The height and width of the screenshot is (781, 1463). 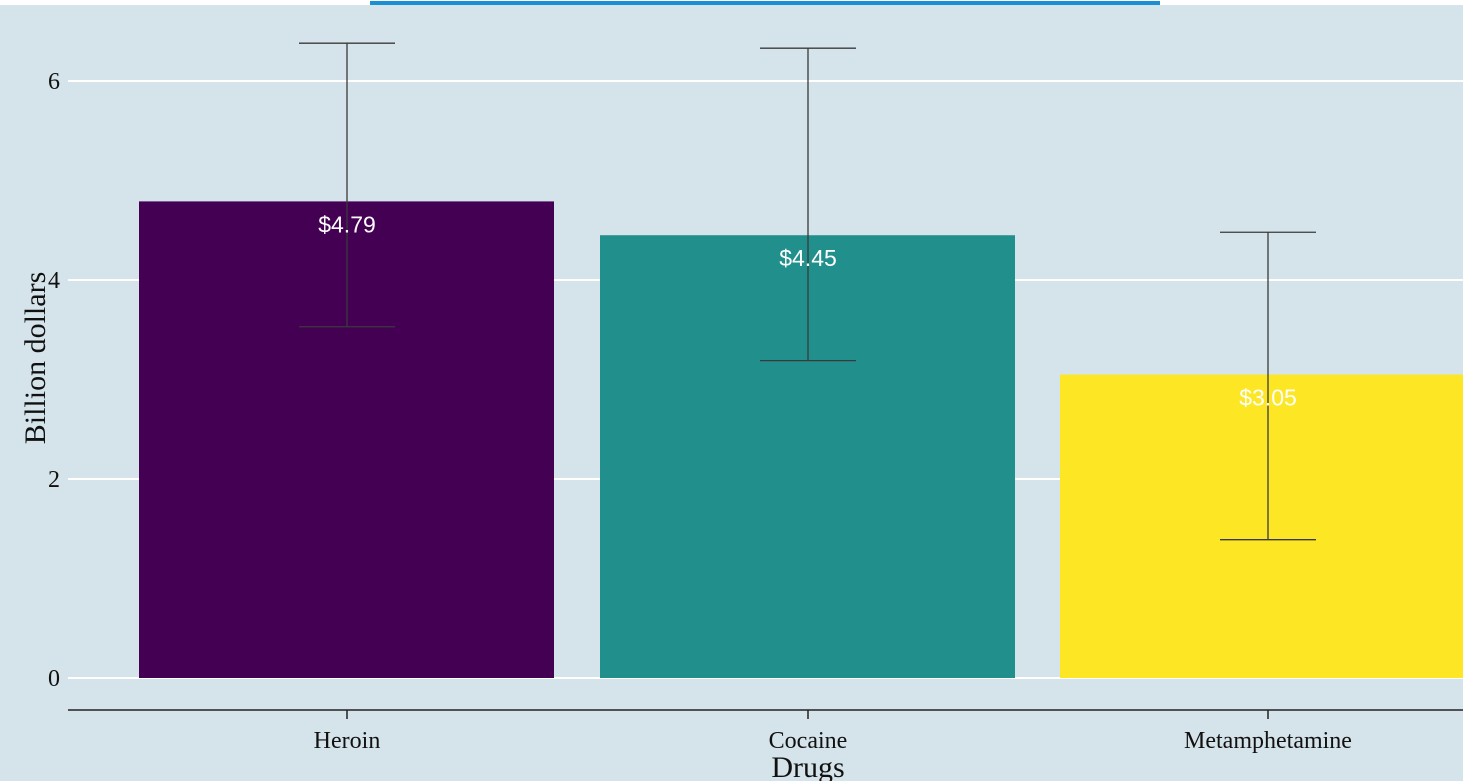 I want to click on error-bar-metamphetamine, so click(x=1268, y=386).